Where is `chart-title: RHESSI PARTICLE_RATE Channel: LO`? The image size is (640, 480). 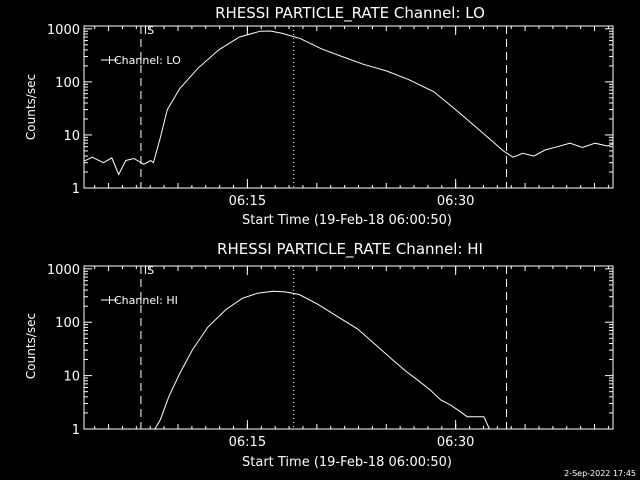 chart-title: RHESSI PARTICLE_RATE Channel: LO is located at coordinates (350, 13).